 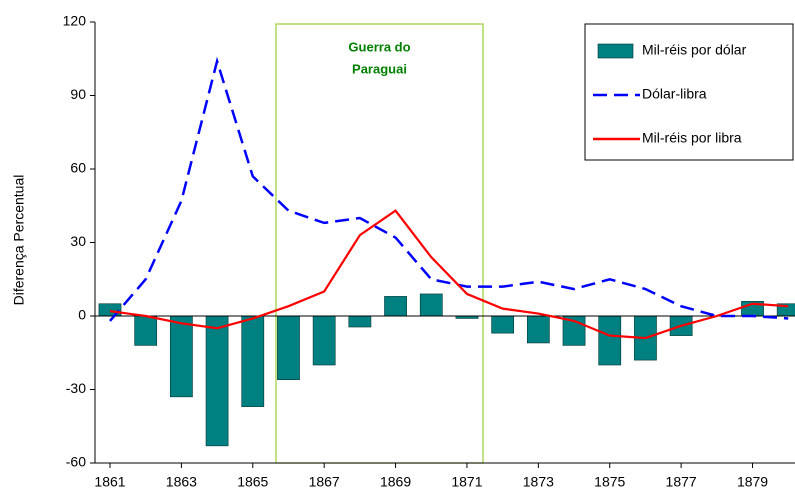 What do you see at coordinates (78, 241) in the screenshot?
I see `y-tick-label: 30` at bounding box center [78, 241].